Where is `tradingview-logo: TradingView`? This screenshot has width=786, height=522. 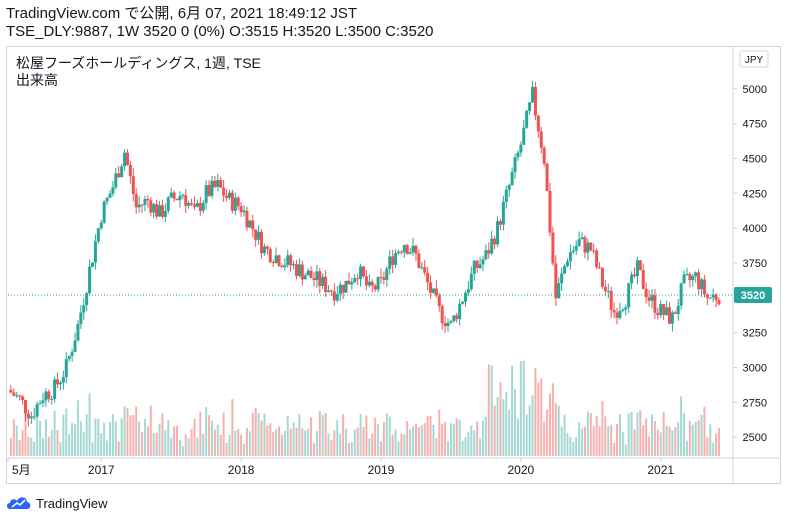
tradingview-logo: TradingView is located at coordinates (57, 503).